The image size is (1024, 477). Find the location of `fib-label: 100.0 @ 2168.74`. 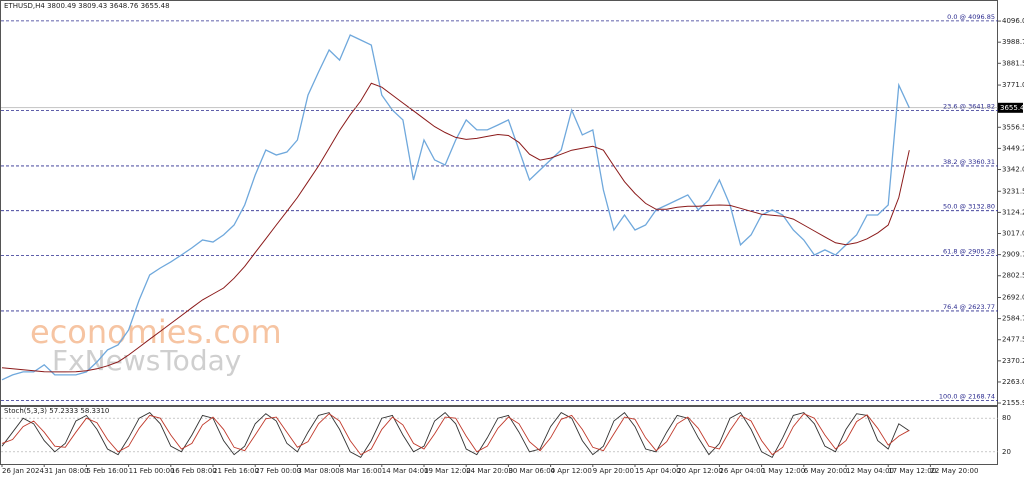

fib-label: 100.0 @ 2168.74 is located at coordinates (967, 397).